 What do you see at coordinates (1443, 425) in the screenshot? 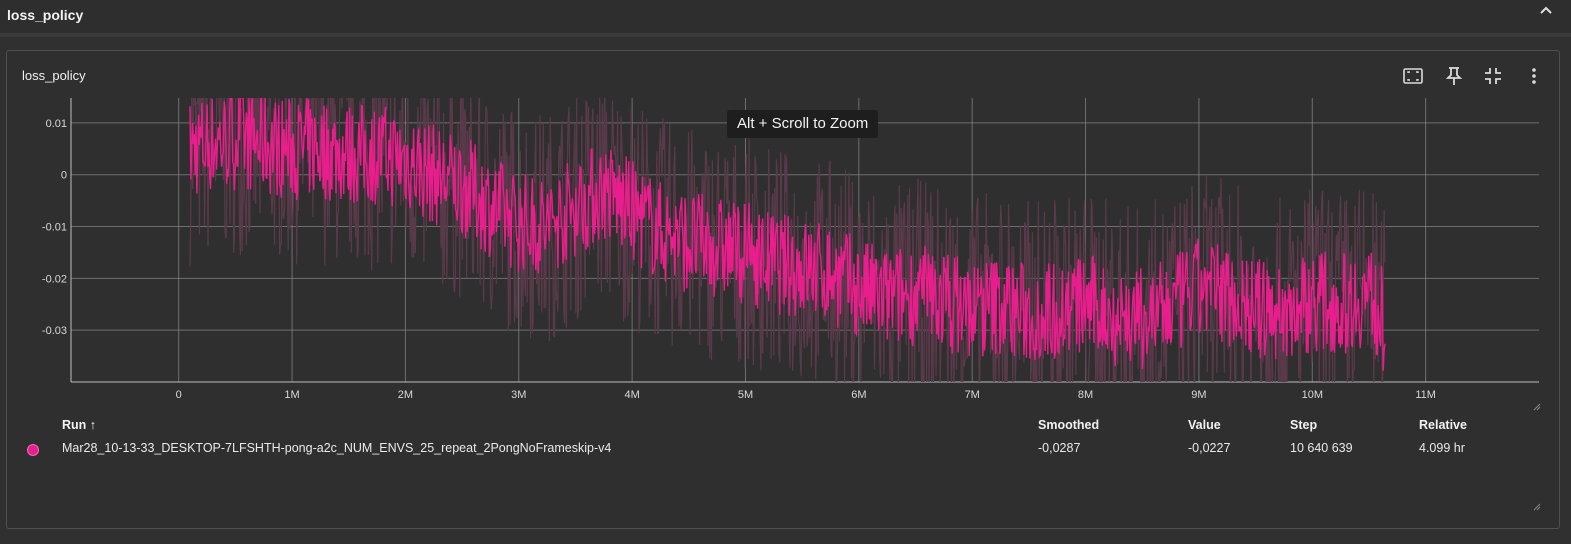
I see `table-header-relative: Relative` at bounding box center [1443, 425].